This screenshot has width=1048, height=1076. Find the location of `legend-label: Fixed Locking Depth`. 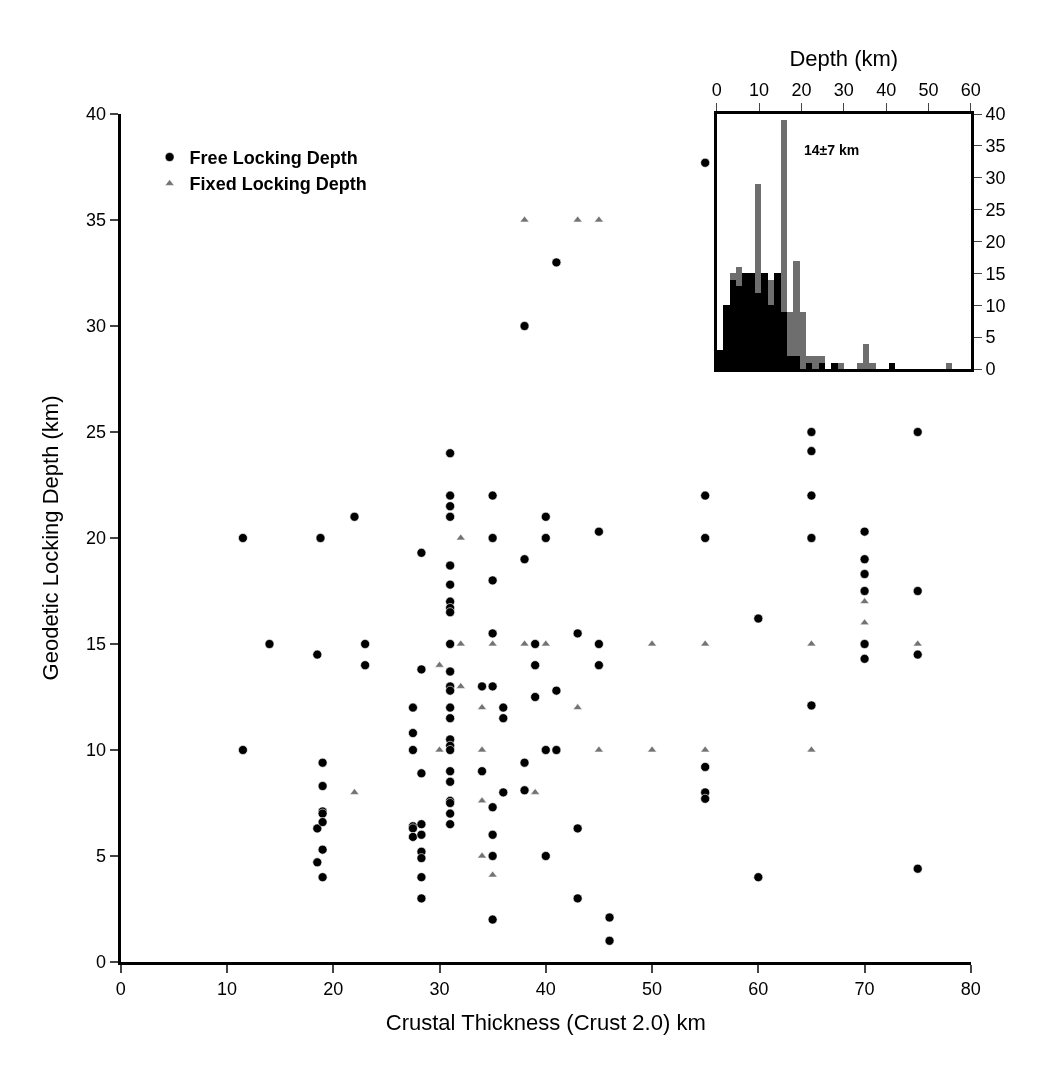

legend-label: Fixed Locking Depth is located at coordinates (278, 184).